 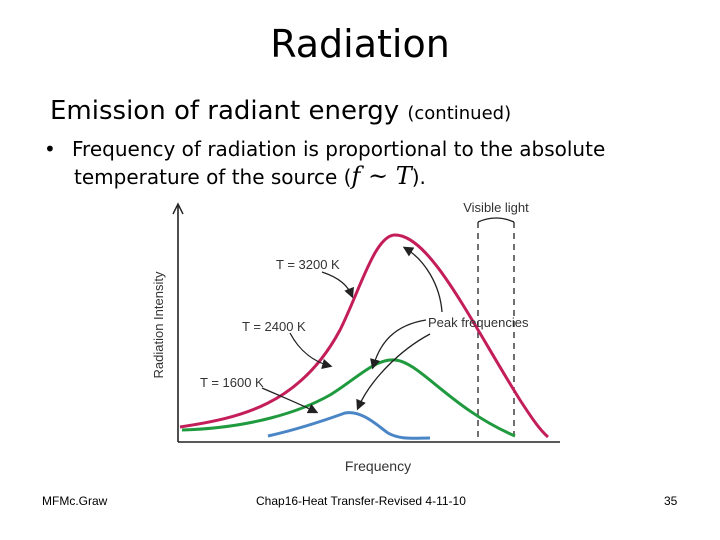 What do you see at coordinates (311, 351) in the screenshot?
I see `arrow-2400k-icon` at bounding box center [311, 351].